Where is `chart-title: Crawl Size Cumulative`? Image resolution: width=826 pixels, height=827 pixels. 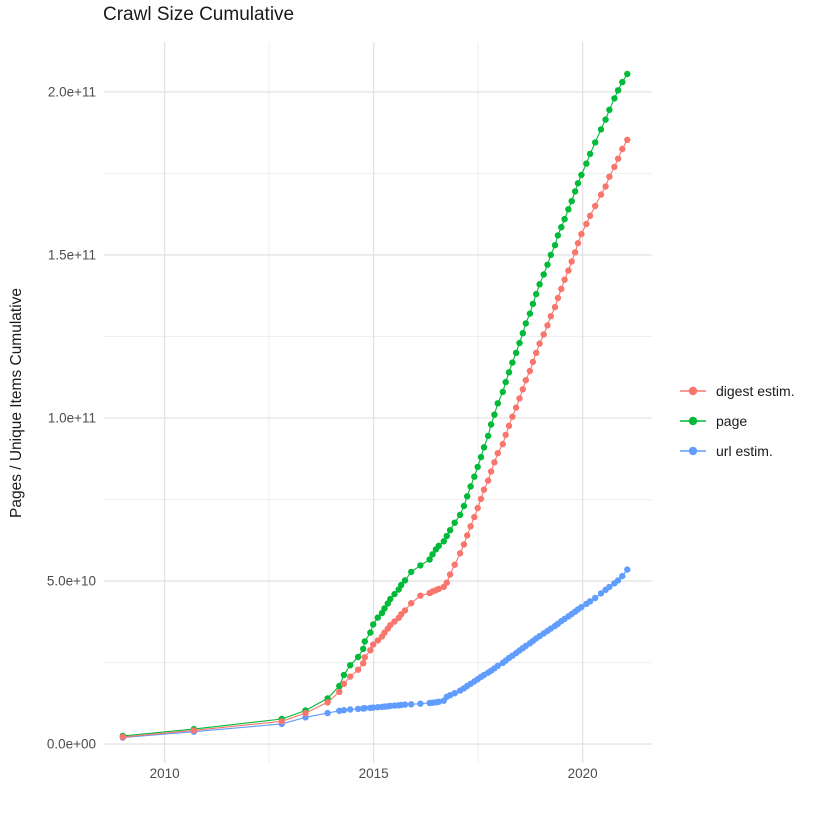
chart-title: Crawl Size Cumulative is located at coordinates (199, 14).